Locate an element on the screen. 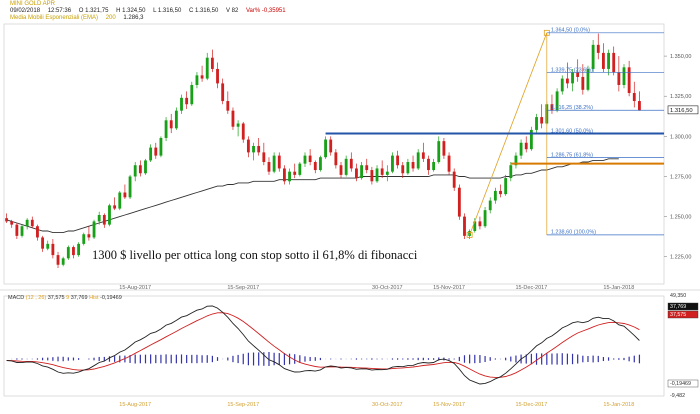  fib-anchor-low is located at coordinates (469, 234).